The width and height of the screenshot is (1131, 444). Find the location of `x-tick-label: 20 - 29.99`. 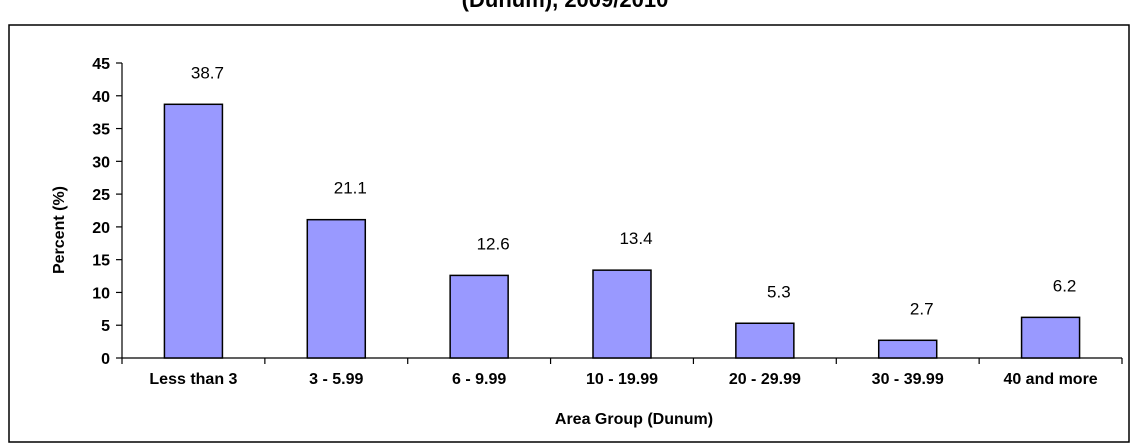

x-tick-label: 20 - 29.99 is located at coordinates (765, 379).